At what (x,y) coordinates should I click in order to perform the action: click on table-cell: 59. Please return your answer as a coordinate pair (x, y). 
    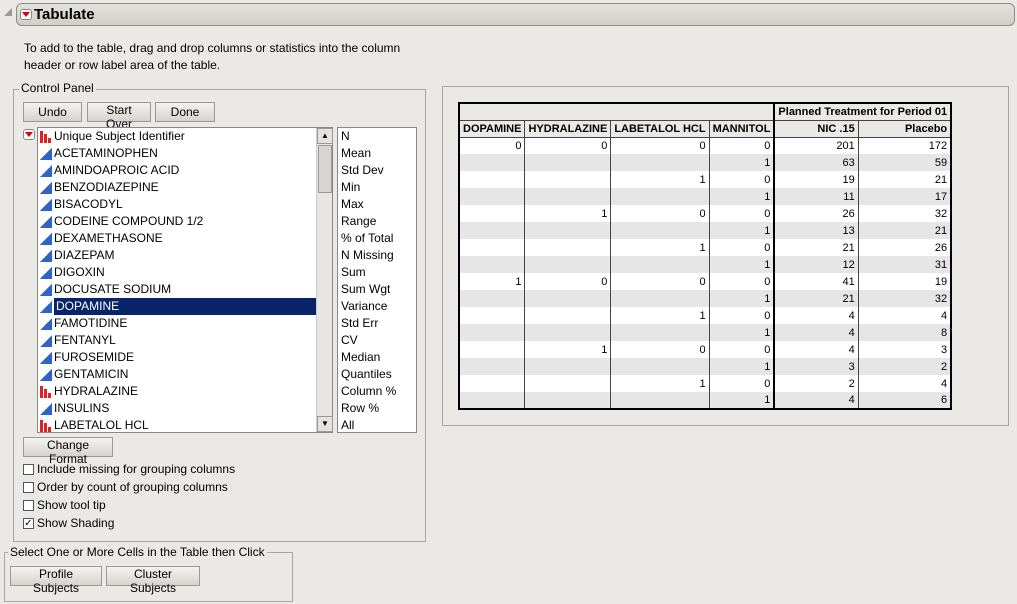
    Looking at the image, I should click on (905, 162).